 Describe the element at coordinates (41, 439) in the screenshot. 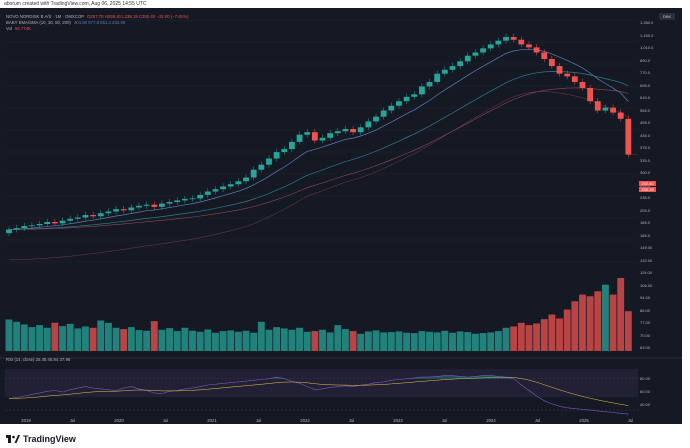

I see `tradingview-branding: TradingView` at that location.